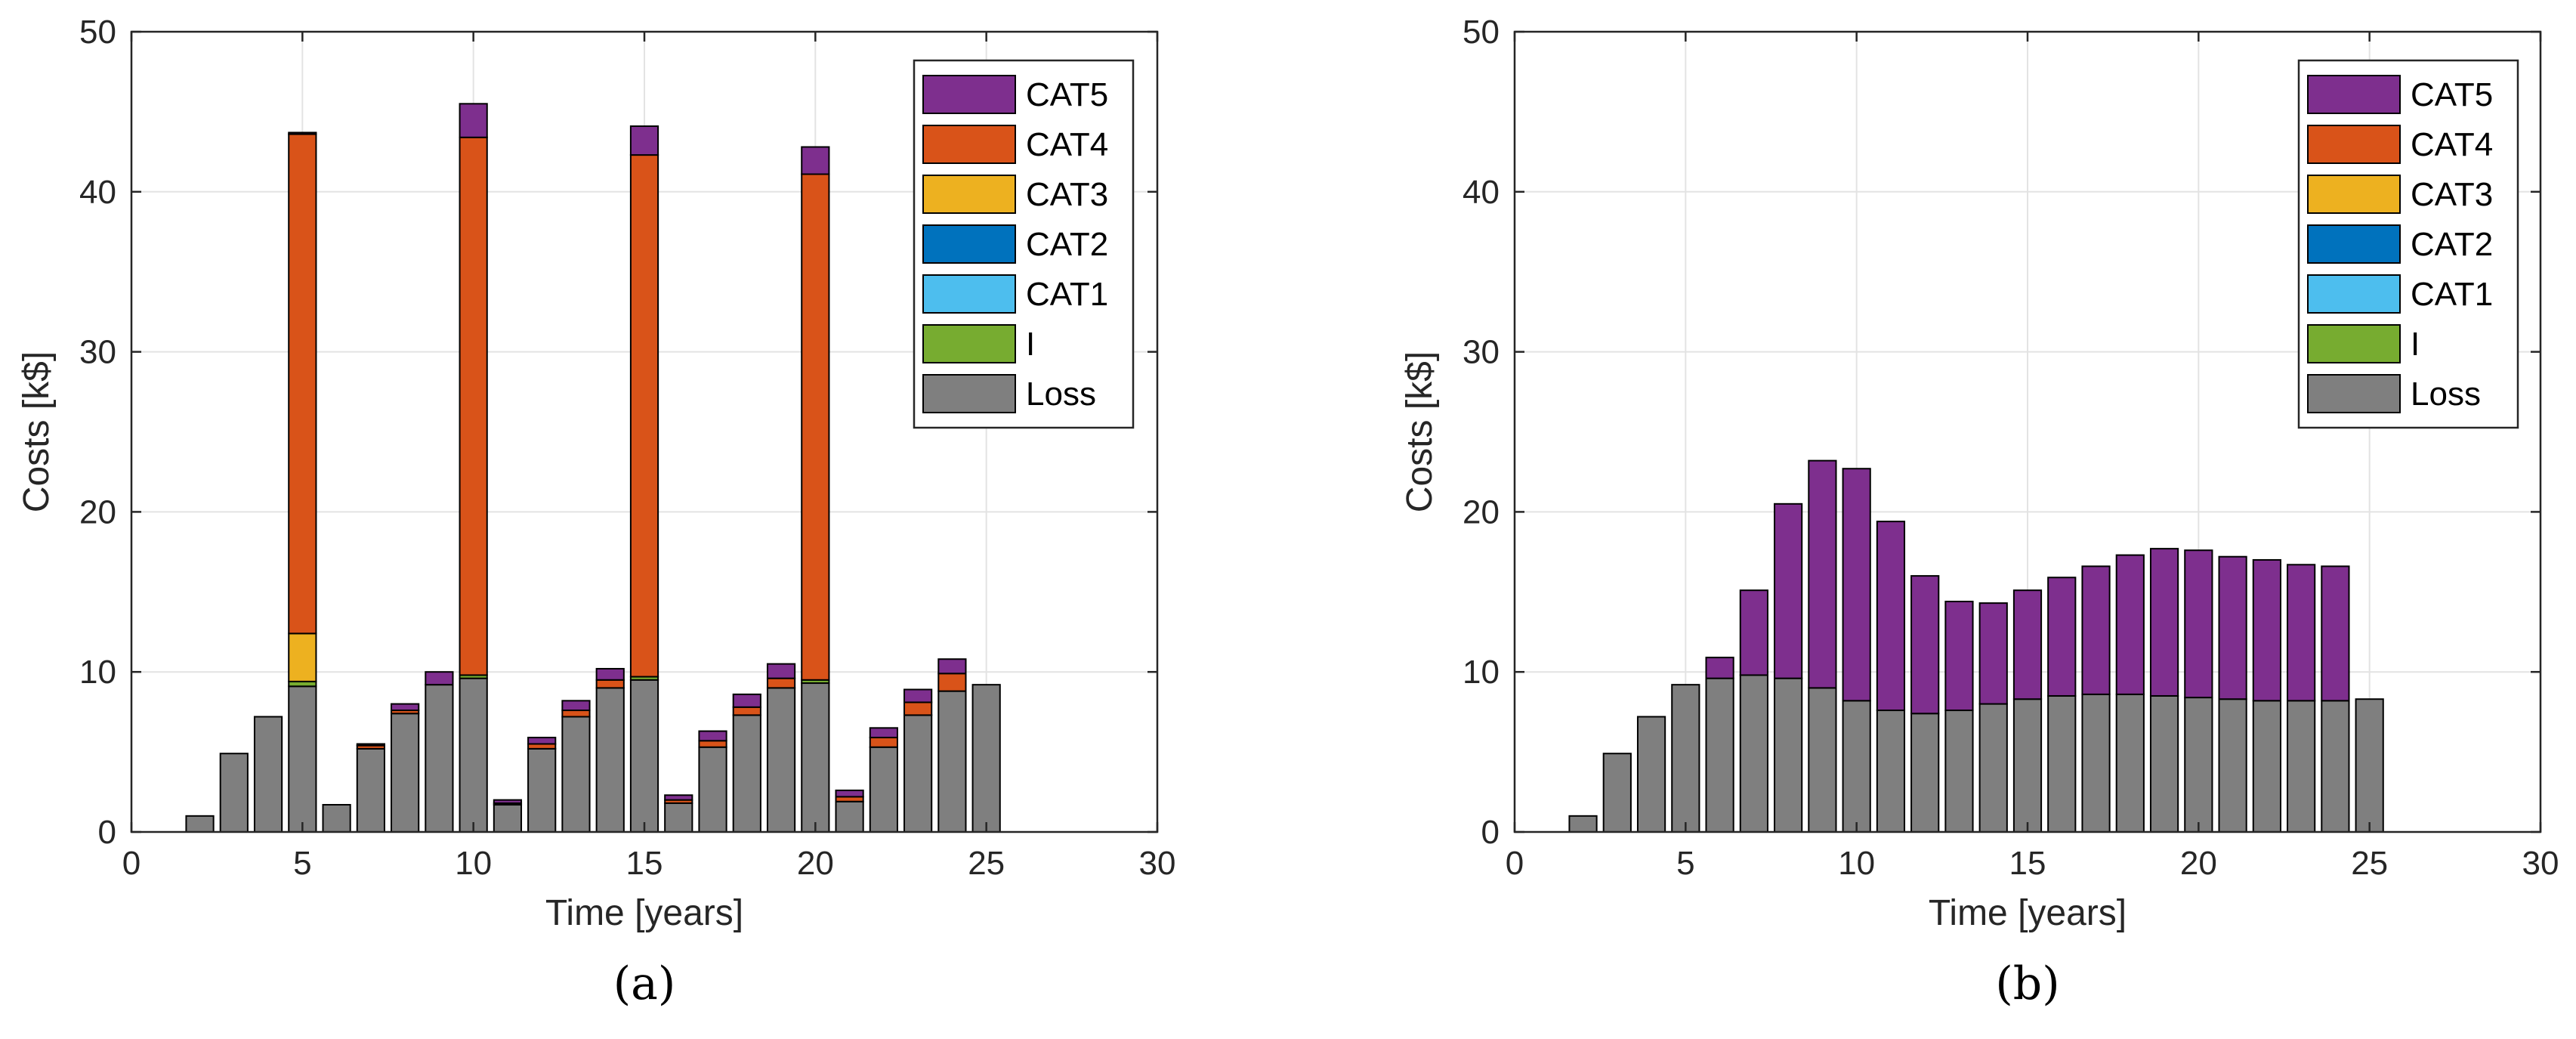  Describe the element at coordinates (2408, 244) in the screenshot. I see `legend: CAT5 CAT4 CAT3 CAT2 CAT1 I Loss` at that location.